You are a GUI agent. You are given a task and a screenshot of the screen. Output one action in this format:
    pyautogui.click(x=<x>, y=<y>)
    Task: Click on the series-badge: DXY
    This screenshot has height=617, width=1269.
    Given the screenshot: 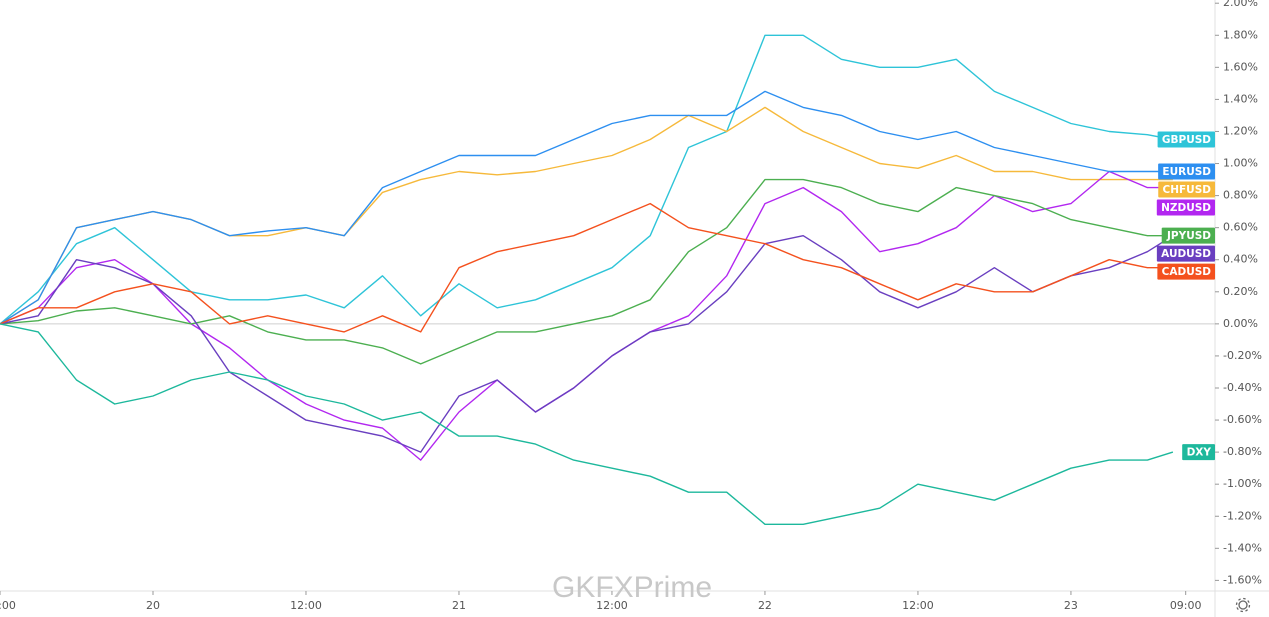 What is the action you would take?
    pyautogui.click(x=1198, y=452)
    